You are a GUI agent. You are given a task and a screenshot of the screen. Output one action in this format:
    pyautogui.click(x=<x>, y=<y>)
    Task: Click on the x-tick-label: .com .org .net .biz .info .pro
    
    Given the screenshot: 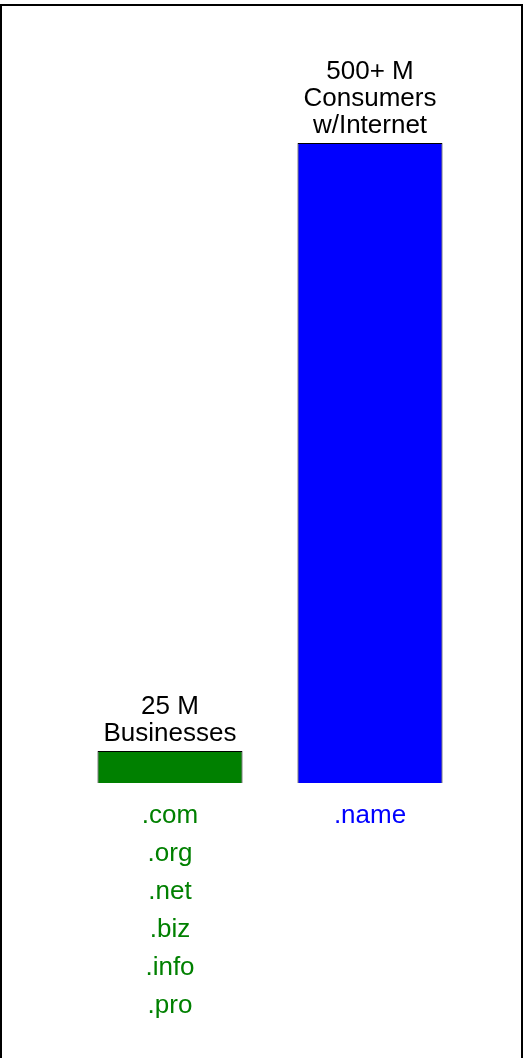 What is the action you would take?
    pyautogui.click(x=170, y=909)
    